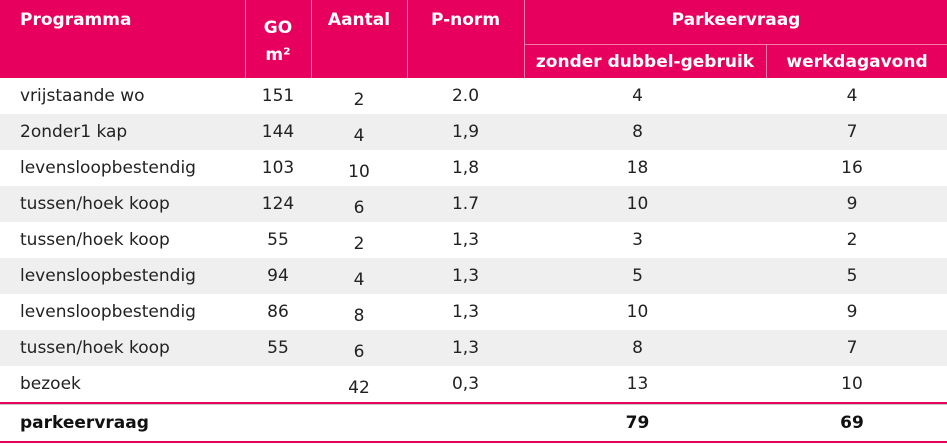  I want to click on table-row: vrijstaande wo 151 2 2.0 4 4, so click(473, 96).